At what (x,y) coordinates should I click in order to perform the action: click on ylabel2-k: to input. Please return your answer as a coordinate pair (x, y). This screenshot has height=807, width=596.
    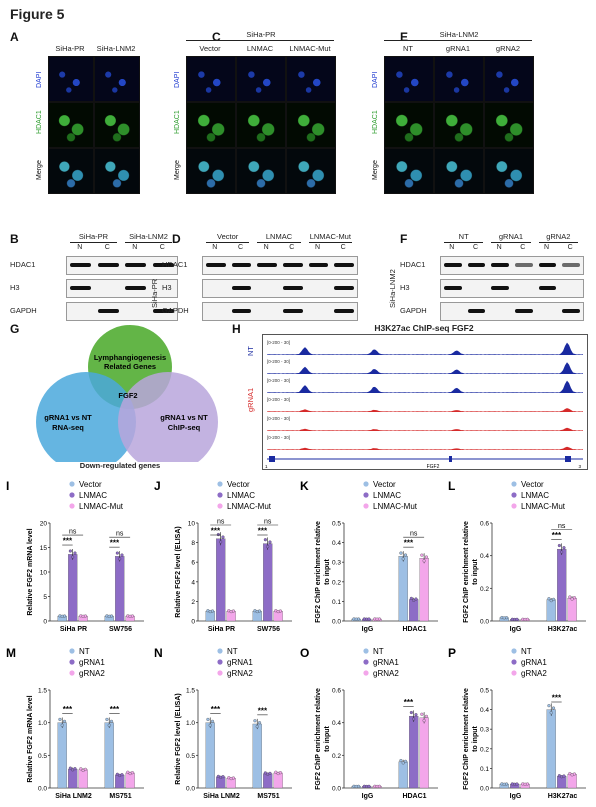
    Looking at the image, I should click on (327, 572).